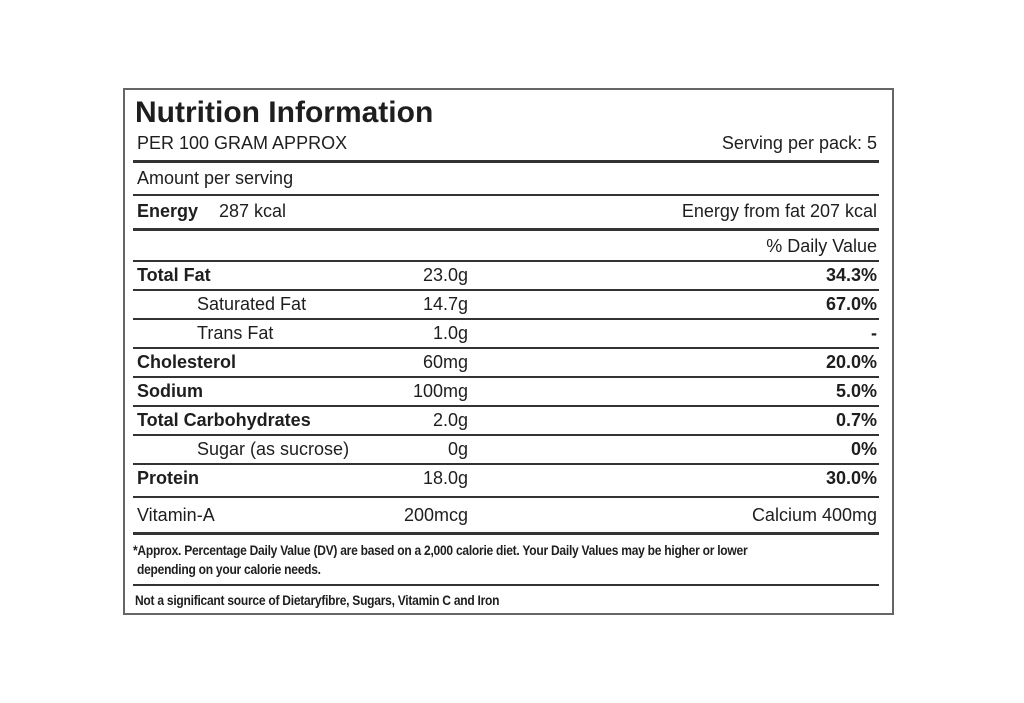 Image resolution: width=1024 pixels, height=703 pixels. What do you see at coordinates (435, 515) in the screenshot?
I see `mineral-amount: 200mcg` at bounding box center [435, 515].